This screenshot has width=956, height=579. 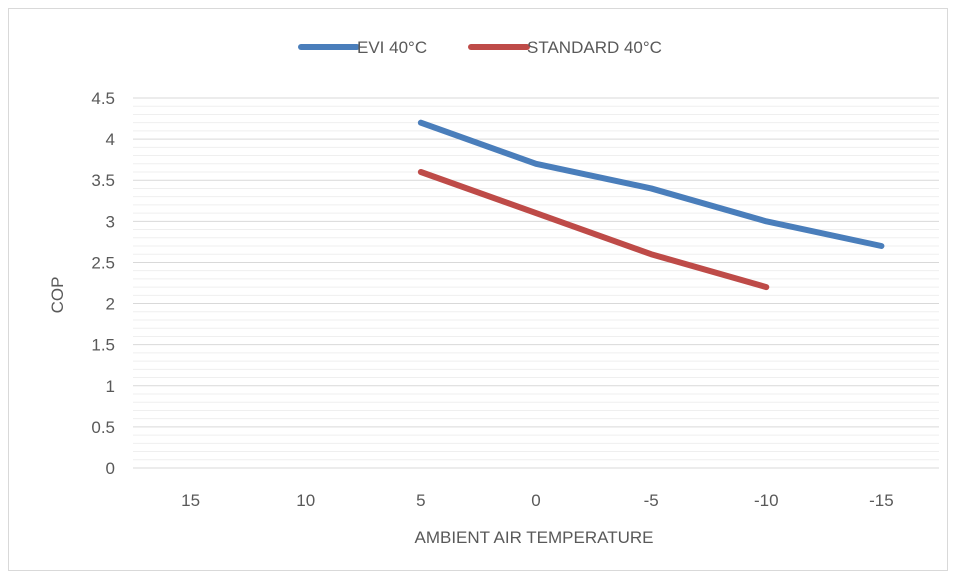 What do you see at coordinates (305, 500) in the screenshot?
I see `x-tick-label: 10` at bounding box center [305, 500].